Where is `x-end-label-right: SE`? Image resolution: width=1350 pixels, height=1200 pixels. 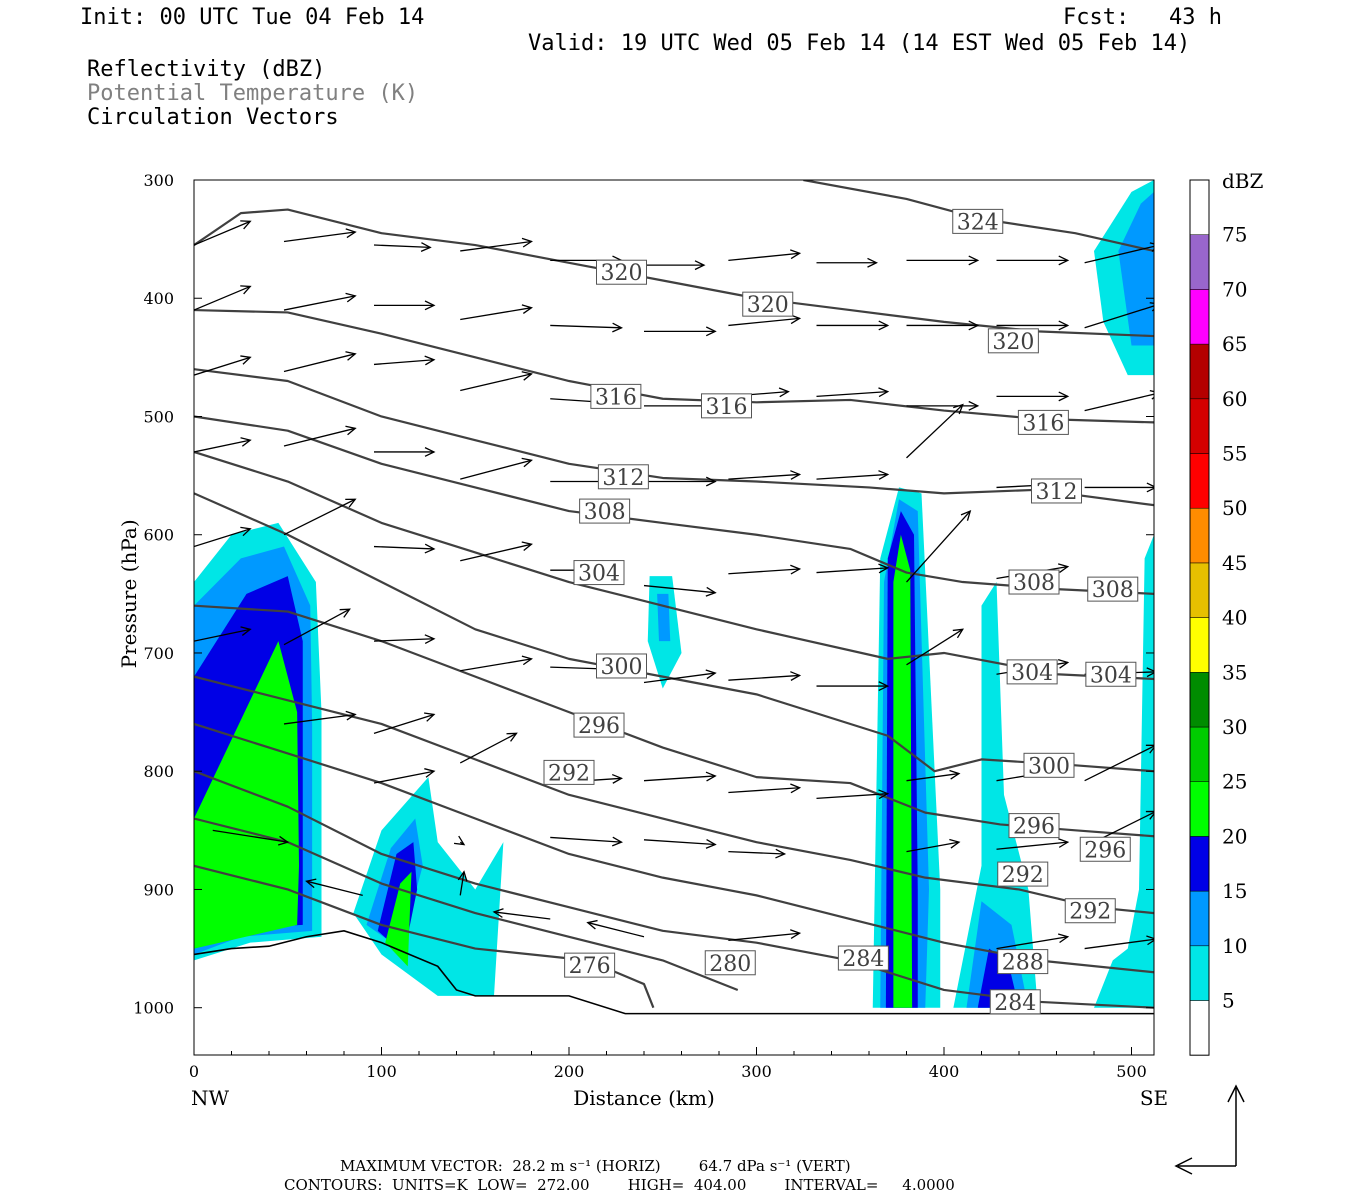
x-end-label-right: SE is located at coordinates (1154, 1098).